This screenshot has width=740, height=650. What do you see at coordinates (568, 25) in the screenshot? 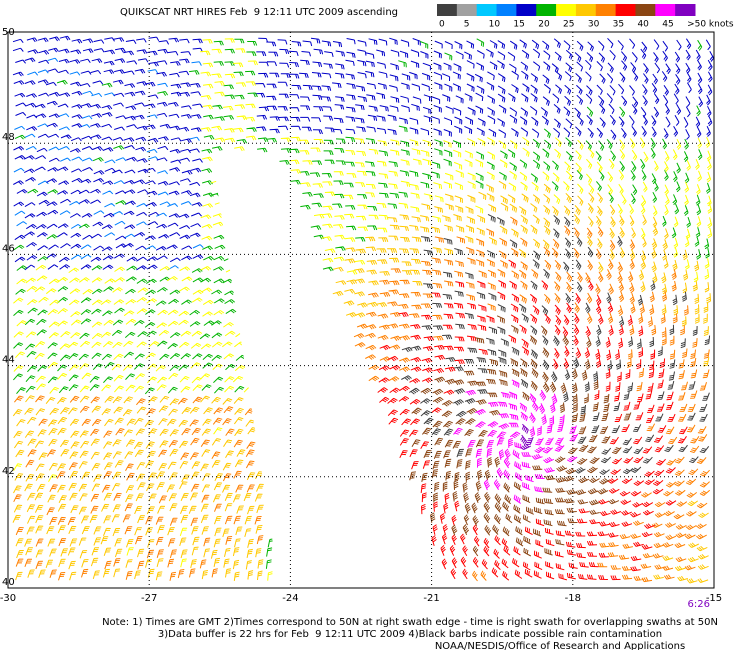
I see `legend-label: 25` at bounding box center [568, 25].